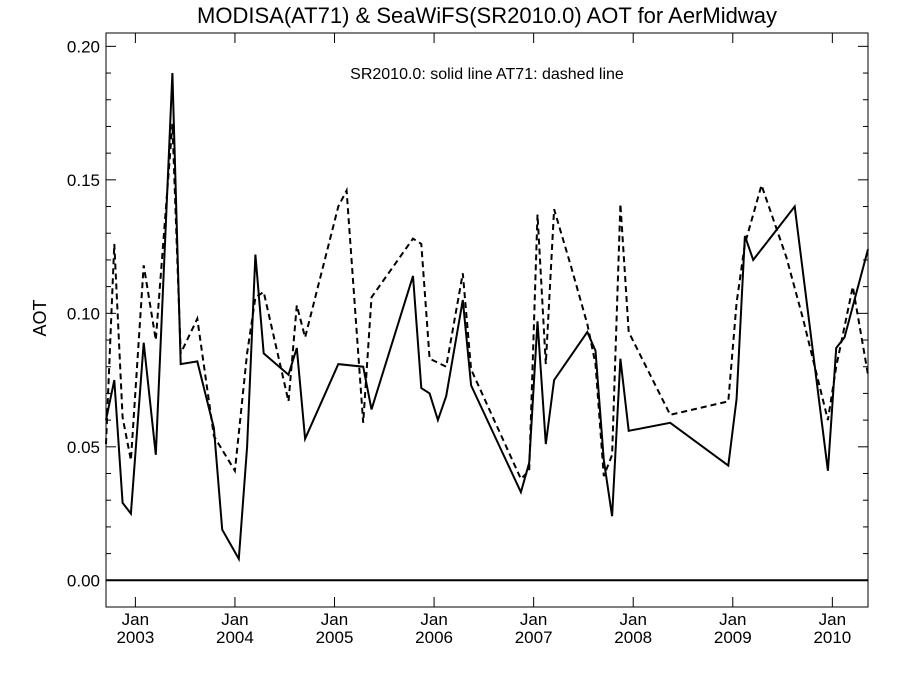 This screenshot has width=900, height=680. Describe the element at coordinates (235, 637) in the screenshot. I see `x-tick-label-year: 2004` at that location.